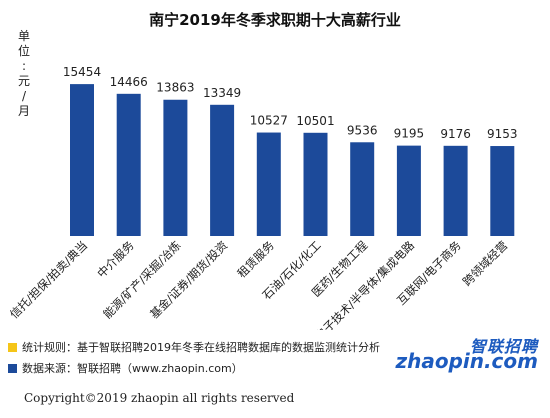  Describe the element at coordinates (502, 134) in the screenshot. I see `bar-value-label: 9153` at that location.